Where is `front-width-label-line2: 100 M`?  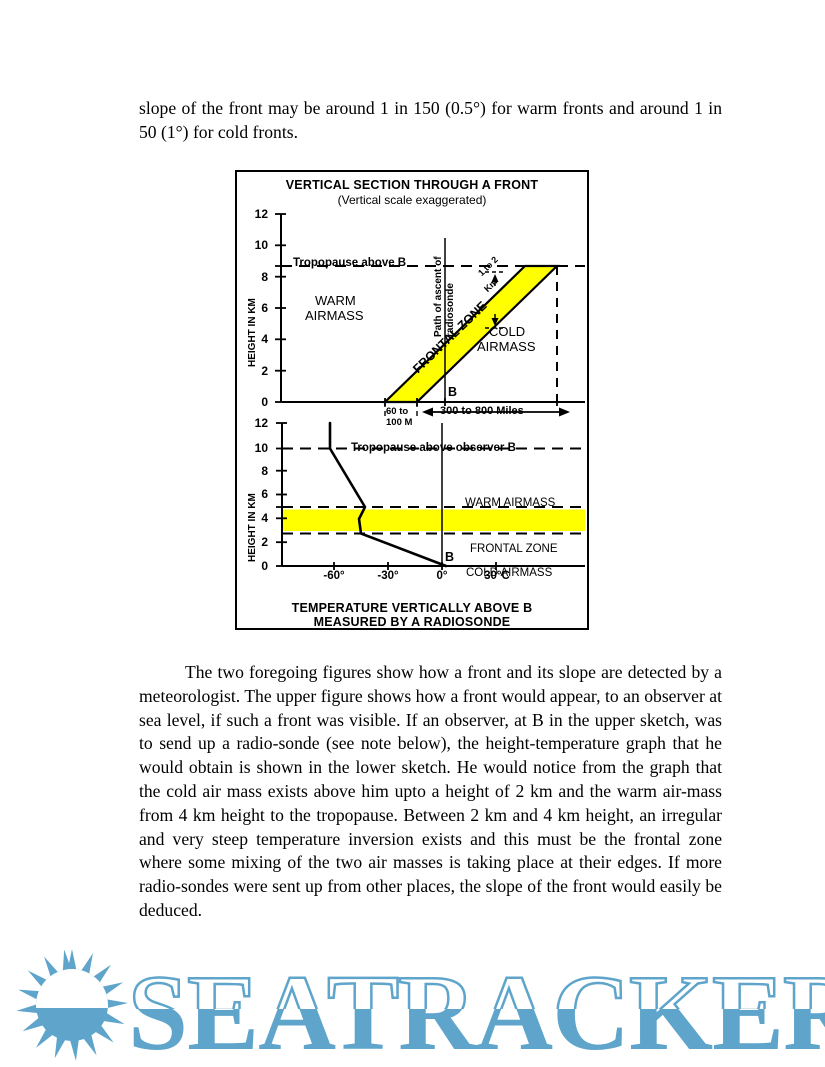
front-width-label-line2: 100 M is located at coordinates (399, 422).